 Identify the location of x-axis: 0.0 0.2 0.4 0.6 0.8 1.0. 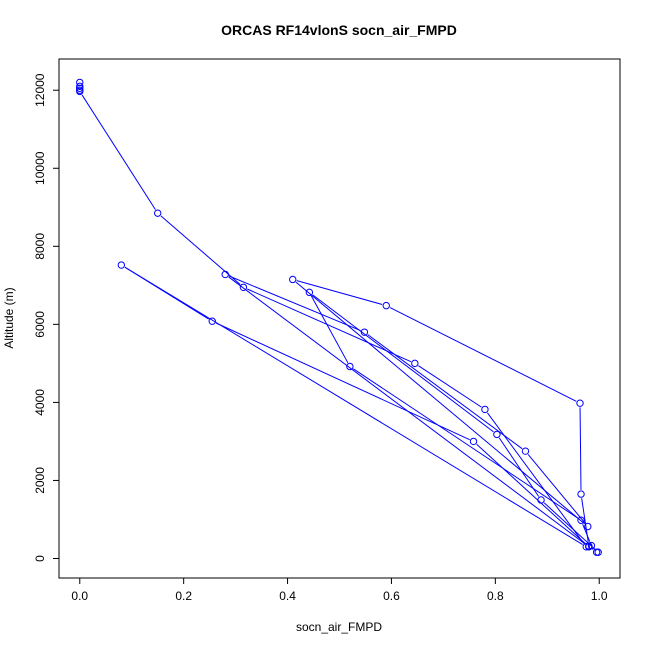
(339, 590).